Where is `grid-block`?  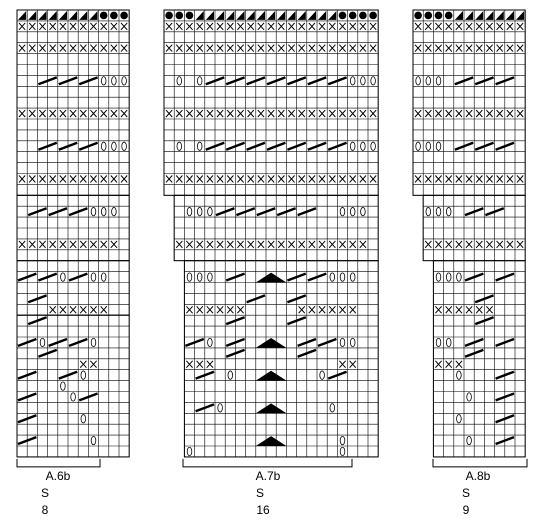
grid-block is located at coordinates (474, 228).